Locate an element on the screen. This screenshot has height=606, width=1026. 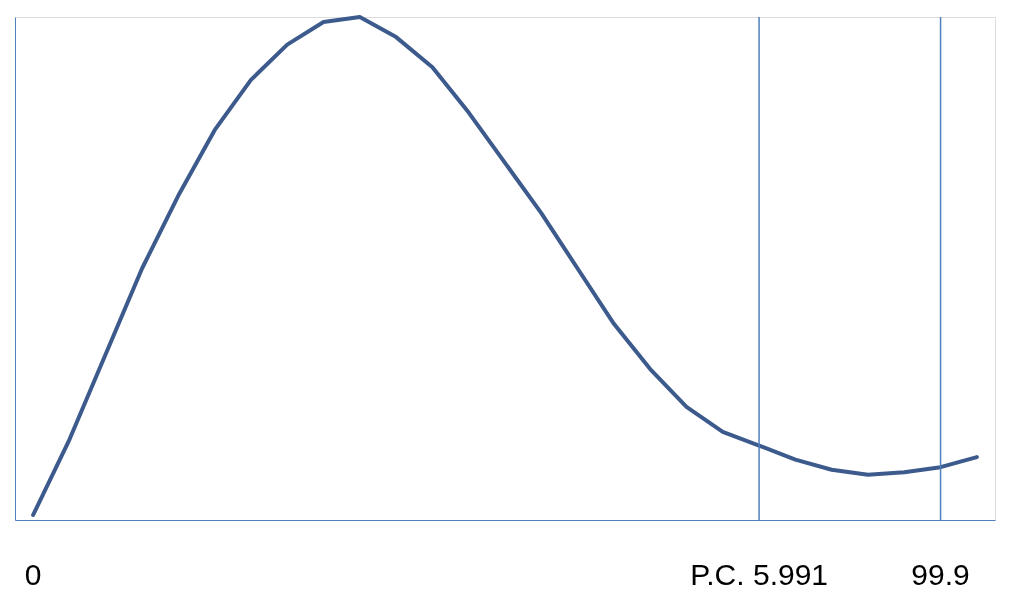
x-tick-label: P.C. 5.991 is located at coordinates (759, 574).